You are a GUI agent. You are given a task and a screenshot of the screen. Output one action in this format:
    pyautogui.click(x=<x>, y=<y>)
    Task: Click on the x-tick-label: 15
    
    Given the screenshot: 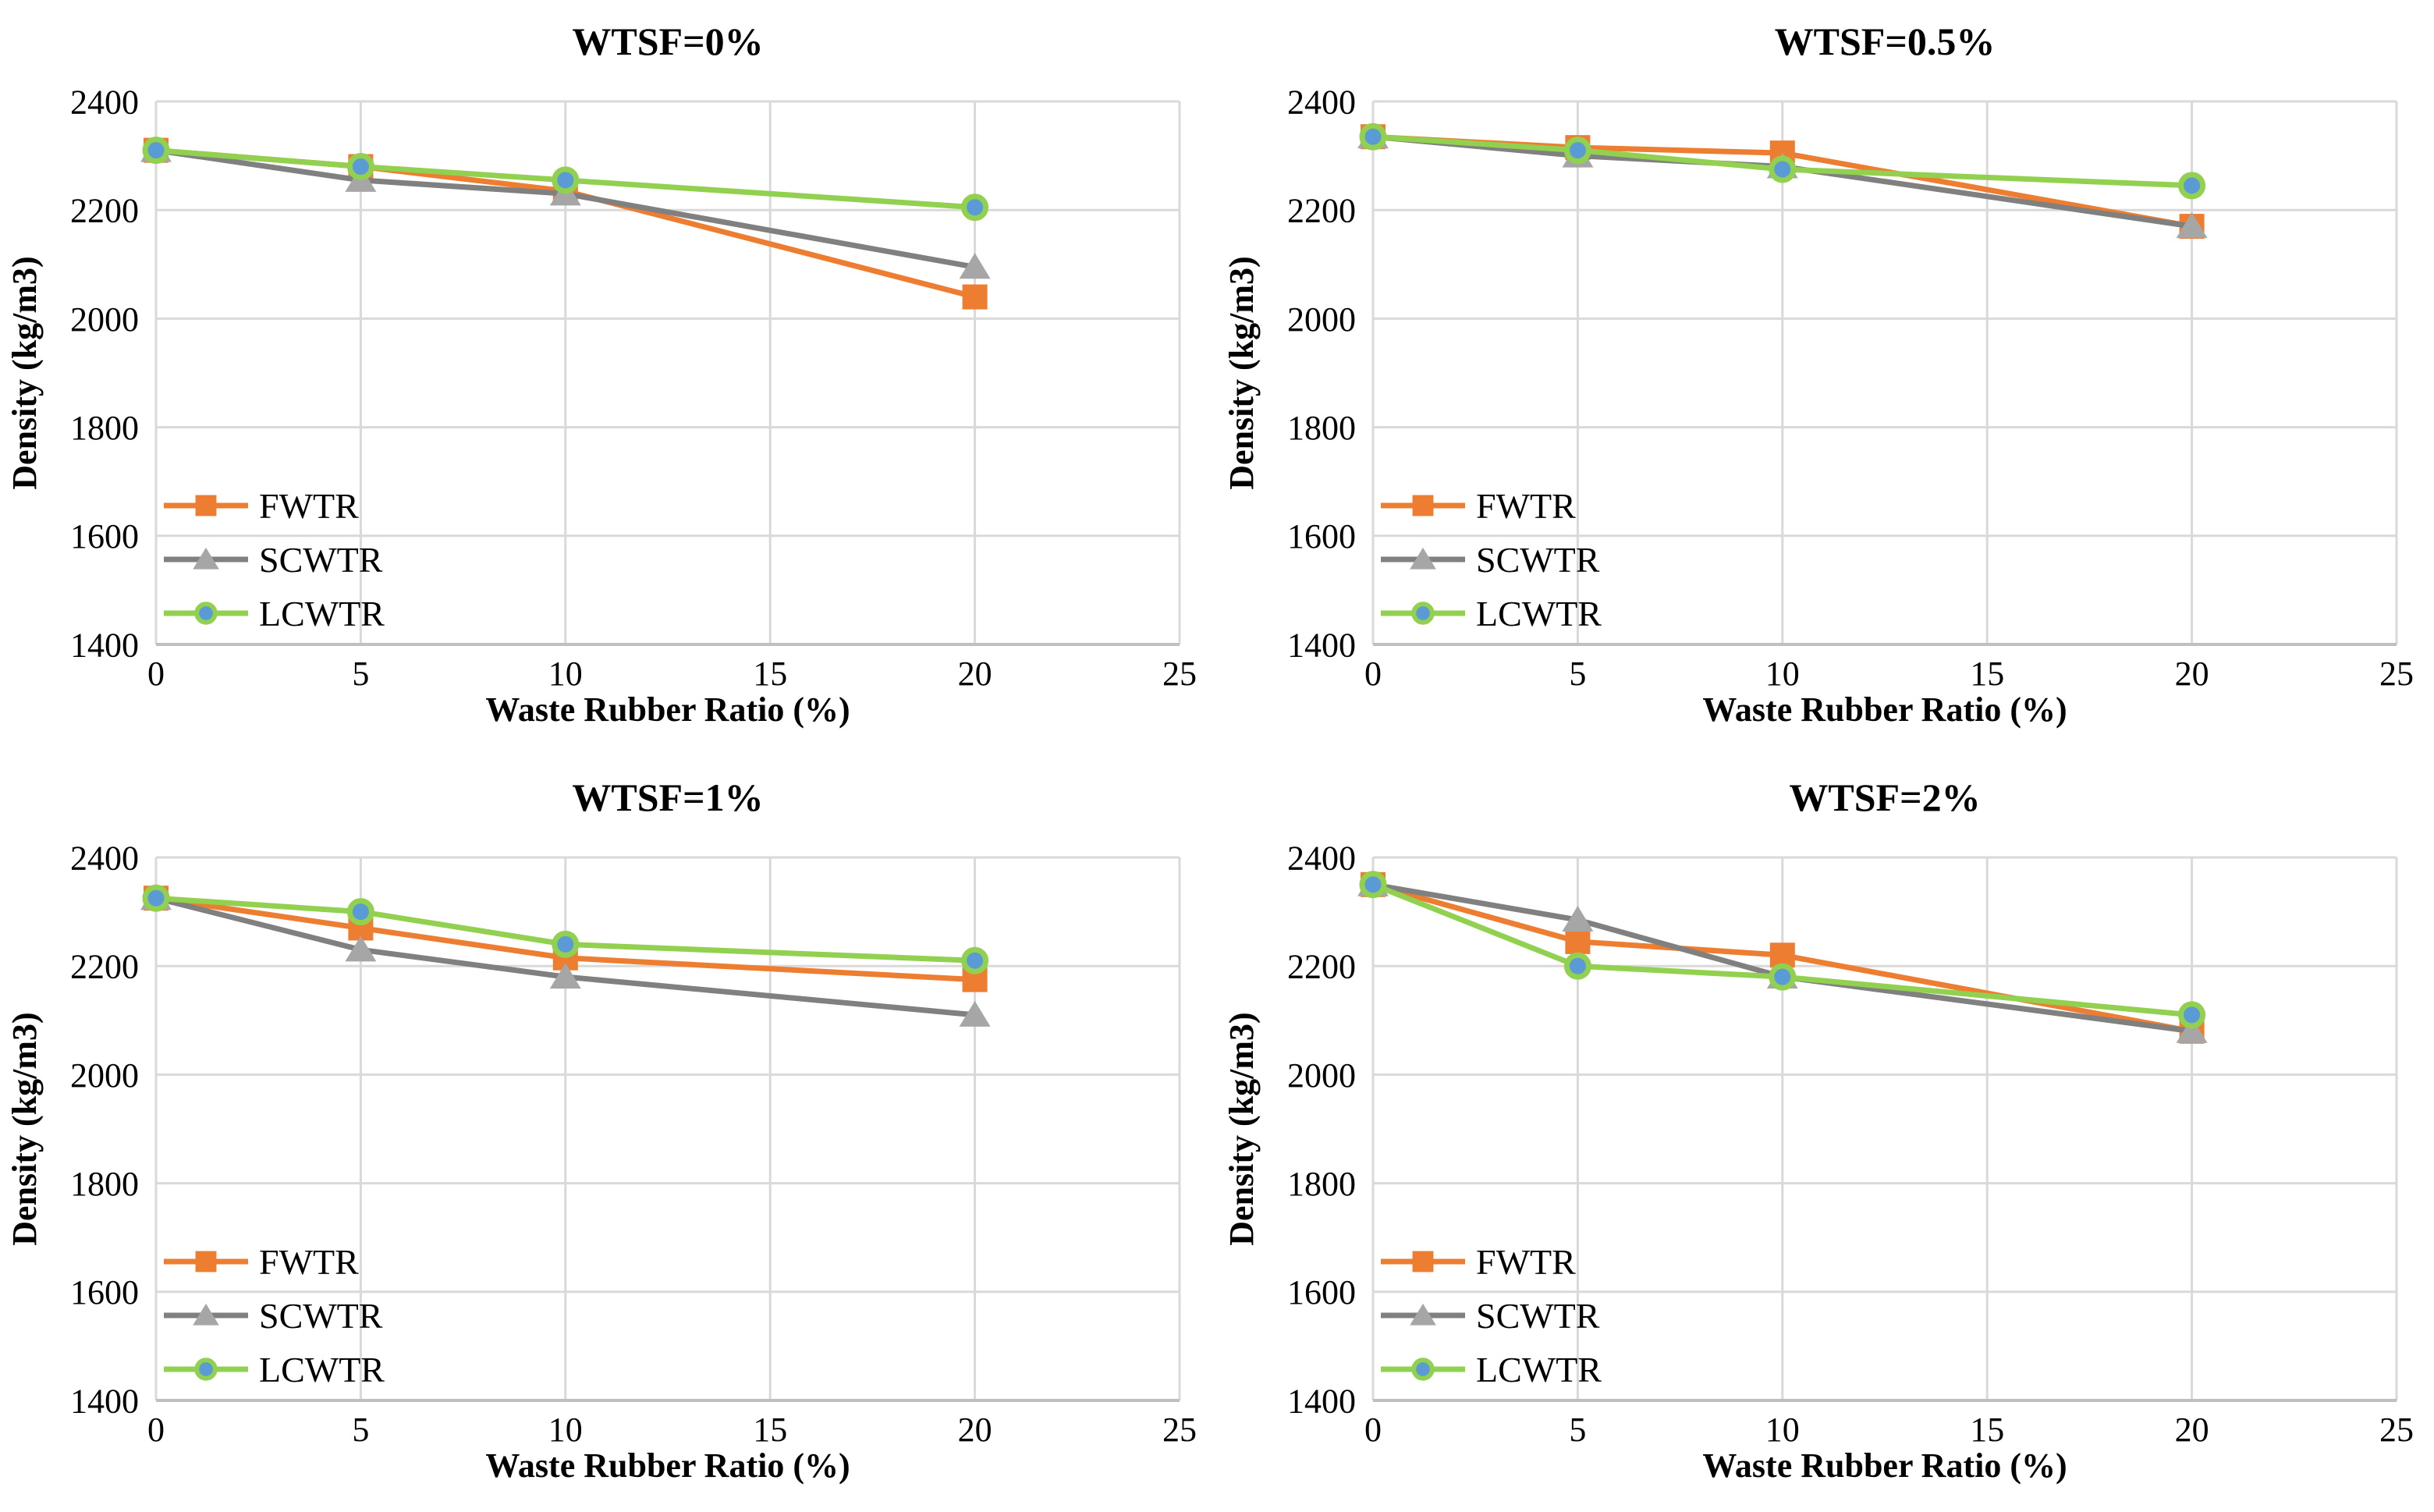 What is the action you would take?
    pyautogui.click(x=1987, y=1430)
    